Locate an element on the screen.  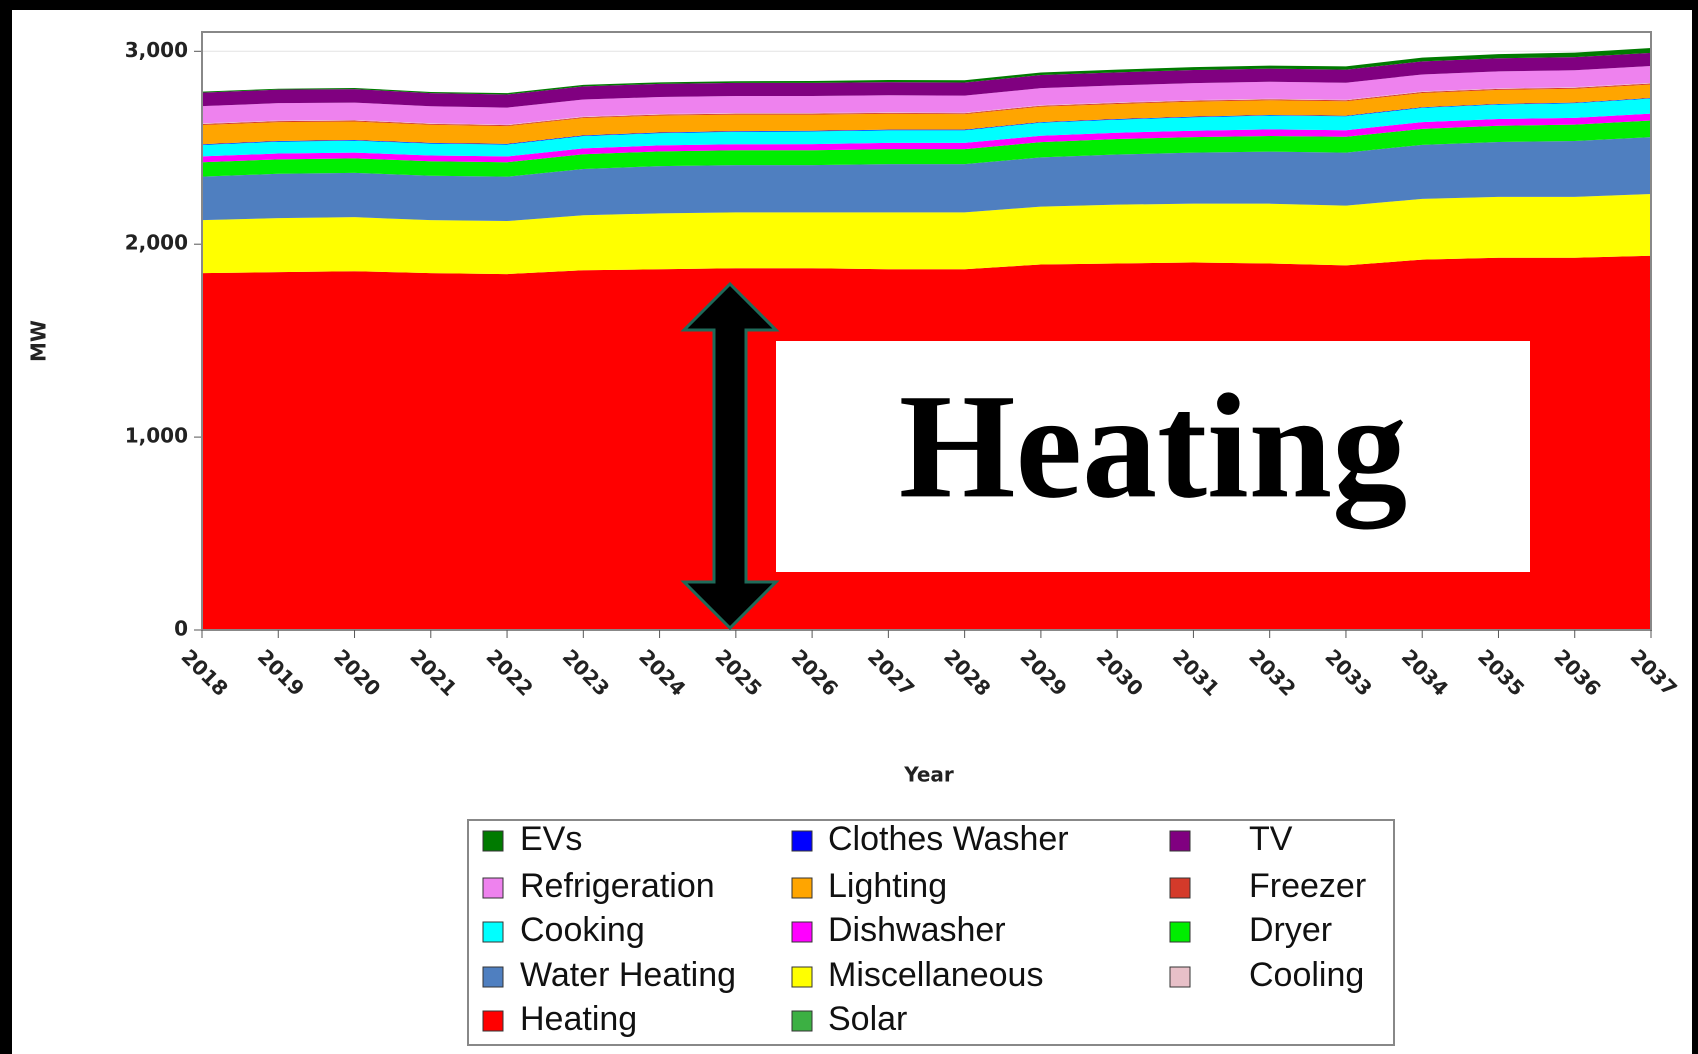
y-axis-label: MW is located at coordinates (39, 341).